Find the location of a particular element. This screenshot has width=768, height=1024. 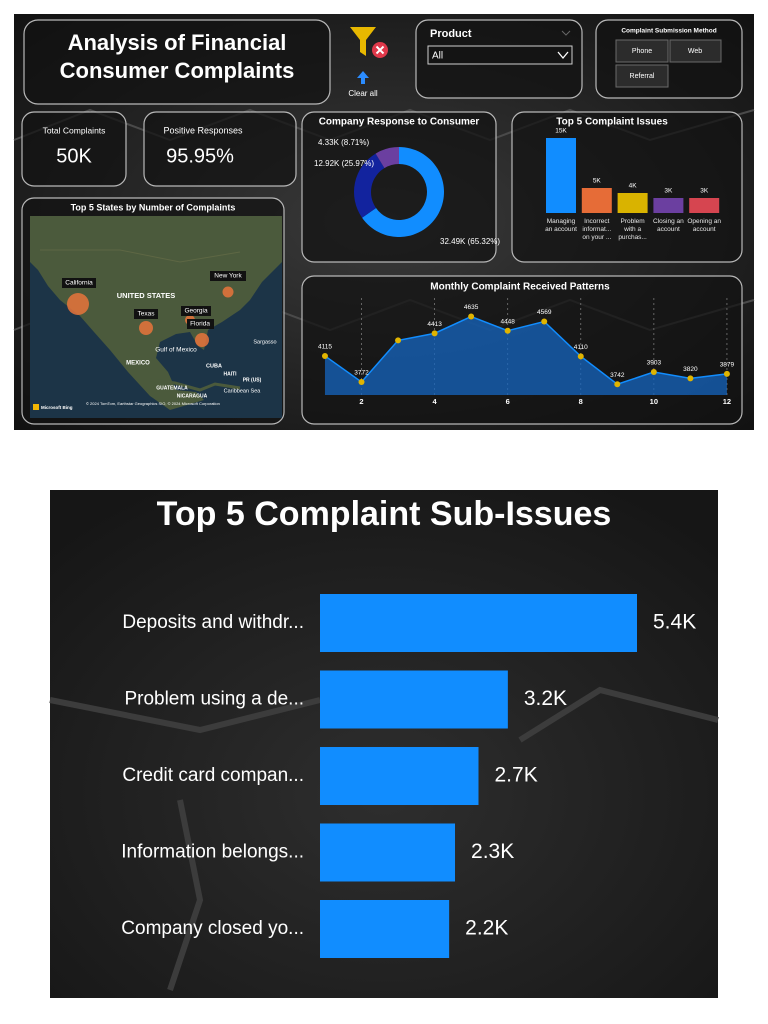

method-button: Phone is located at coordinates (642, 51).